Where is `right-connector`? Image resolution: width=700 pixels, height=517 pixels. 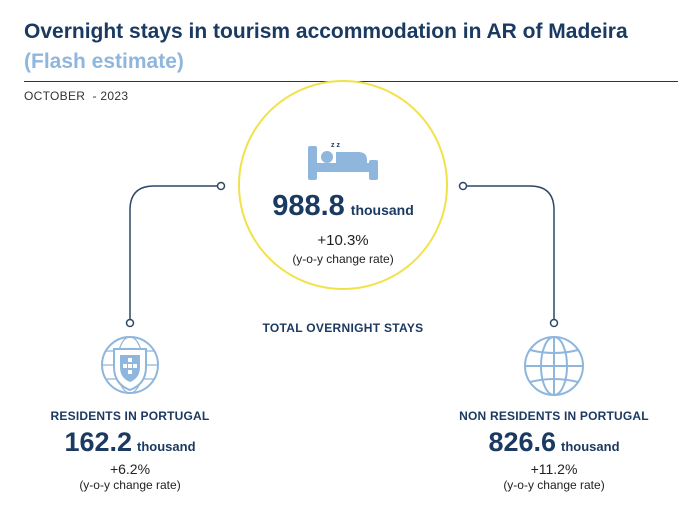
right-connector is located at coordinates (509, 253).